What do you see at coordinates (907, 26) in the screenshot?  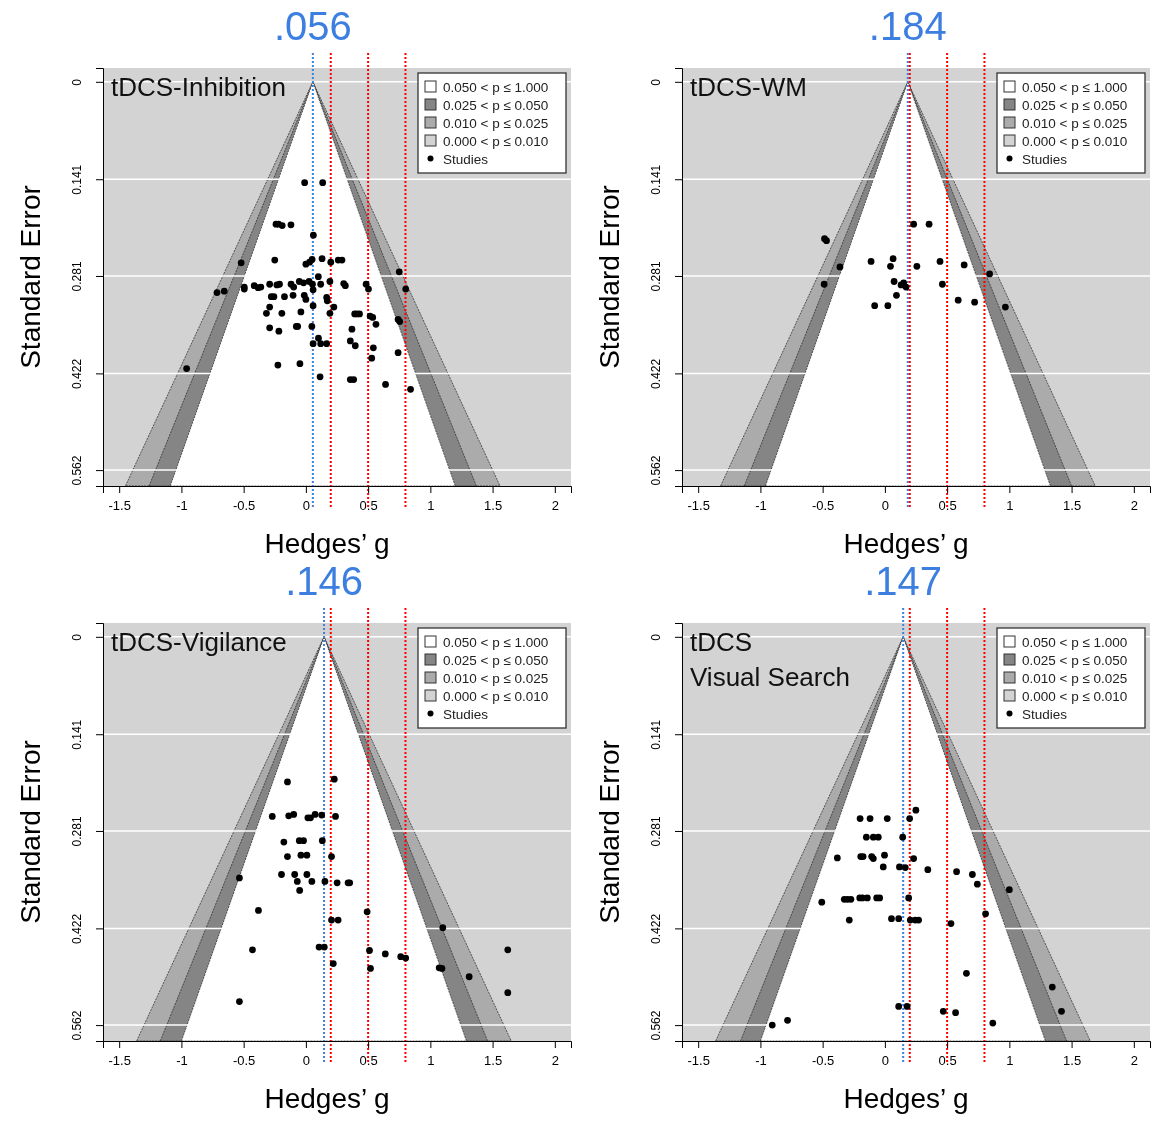 I see `ref-line-label: .184` at bounding box center [907, 26].